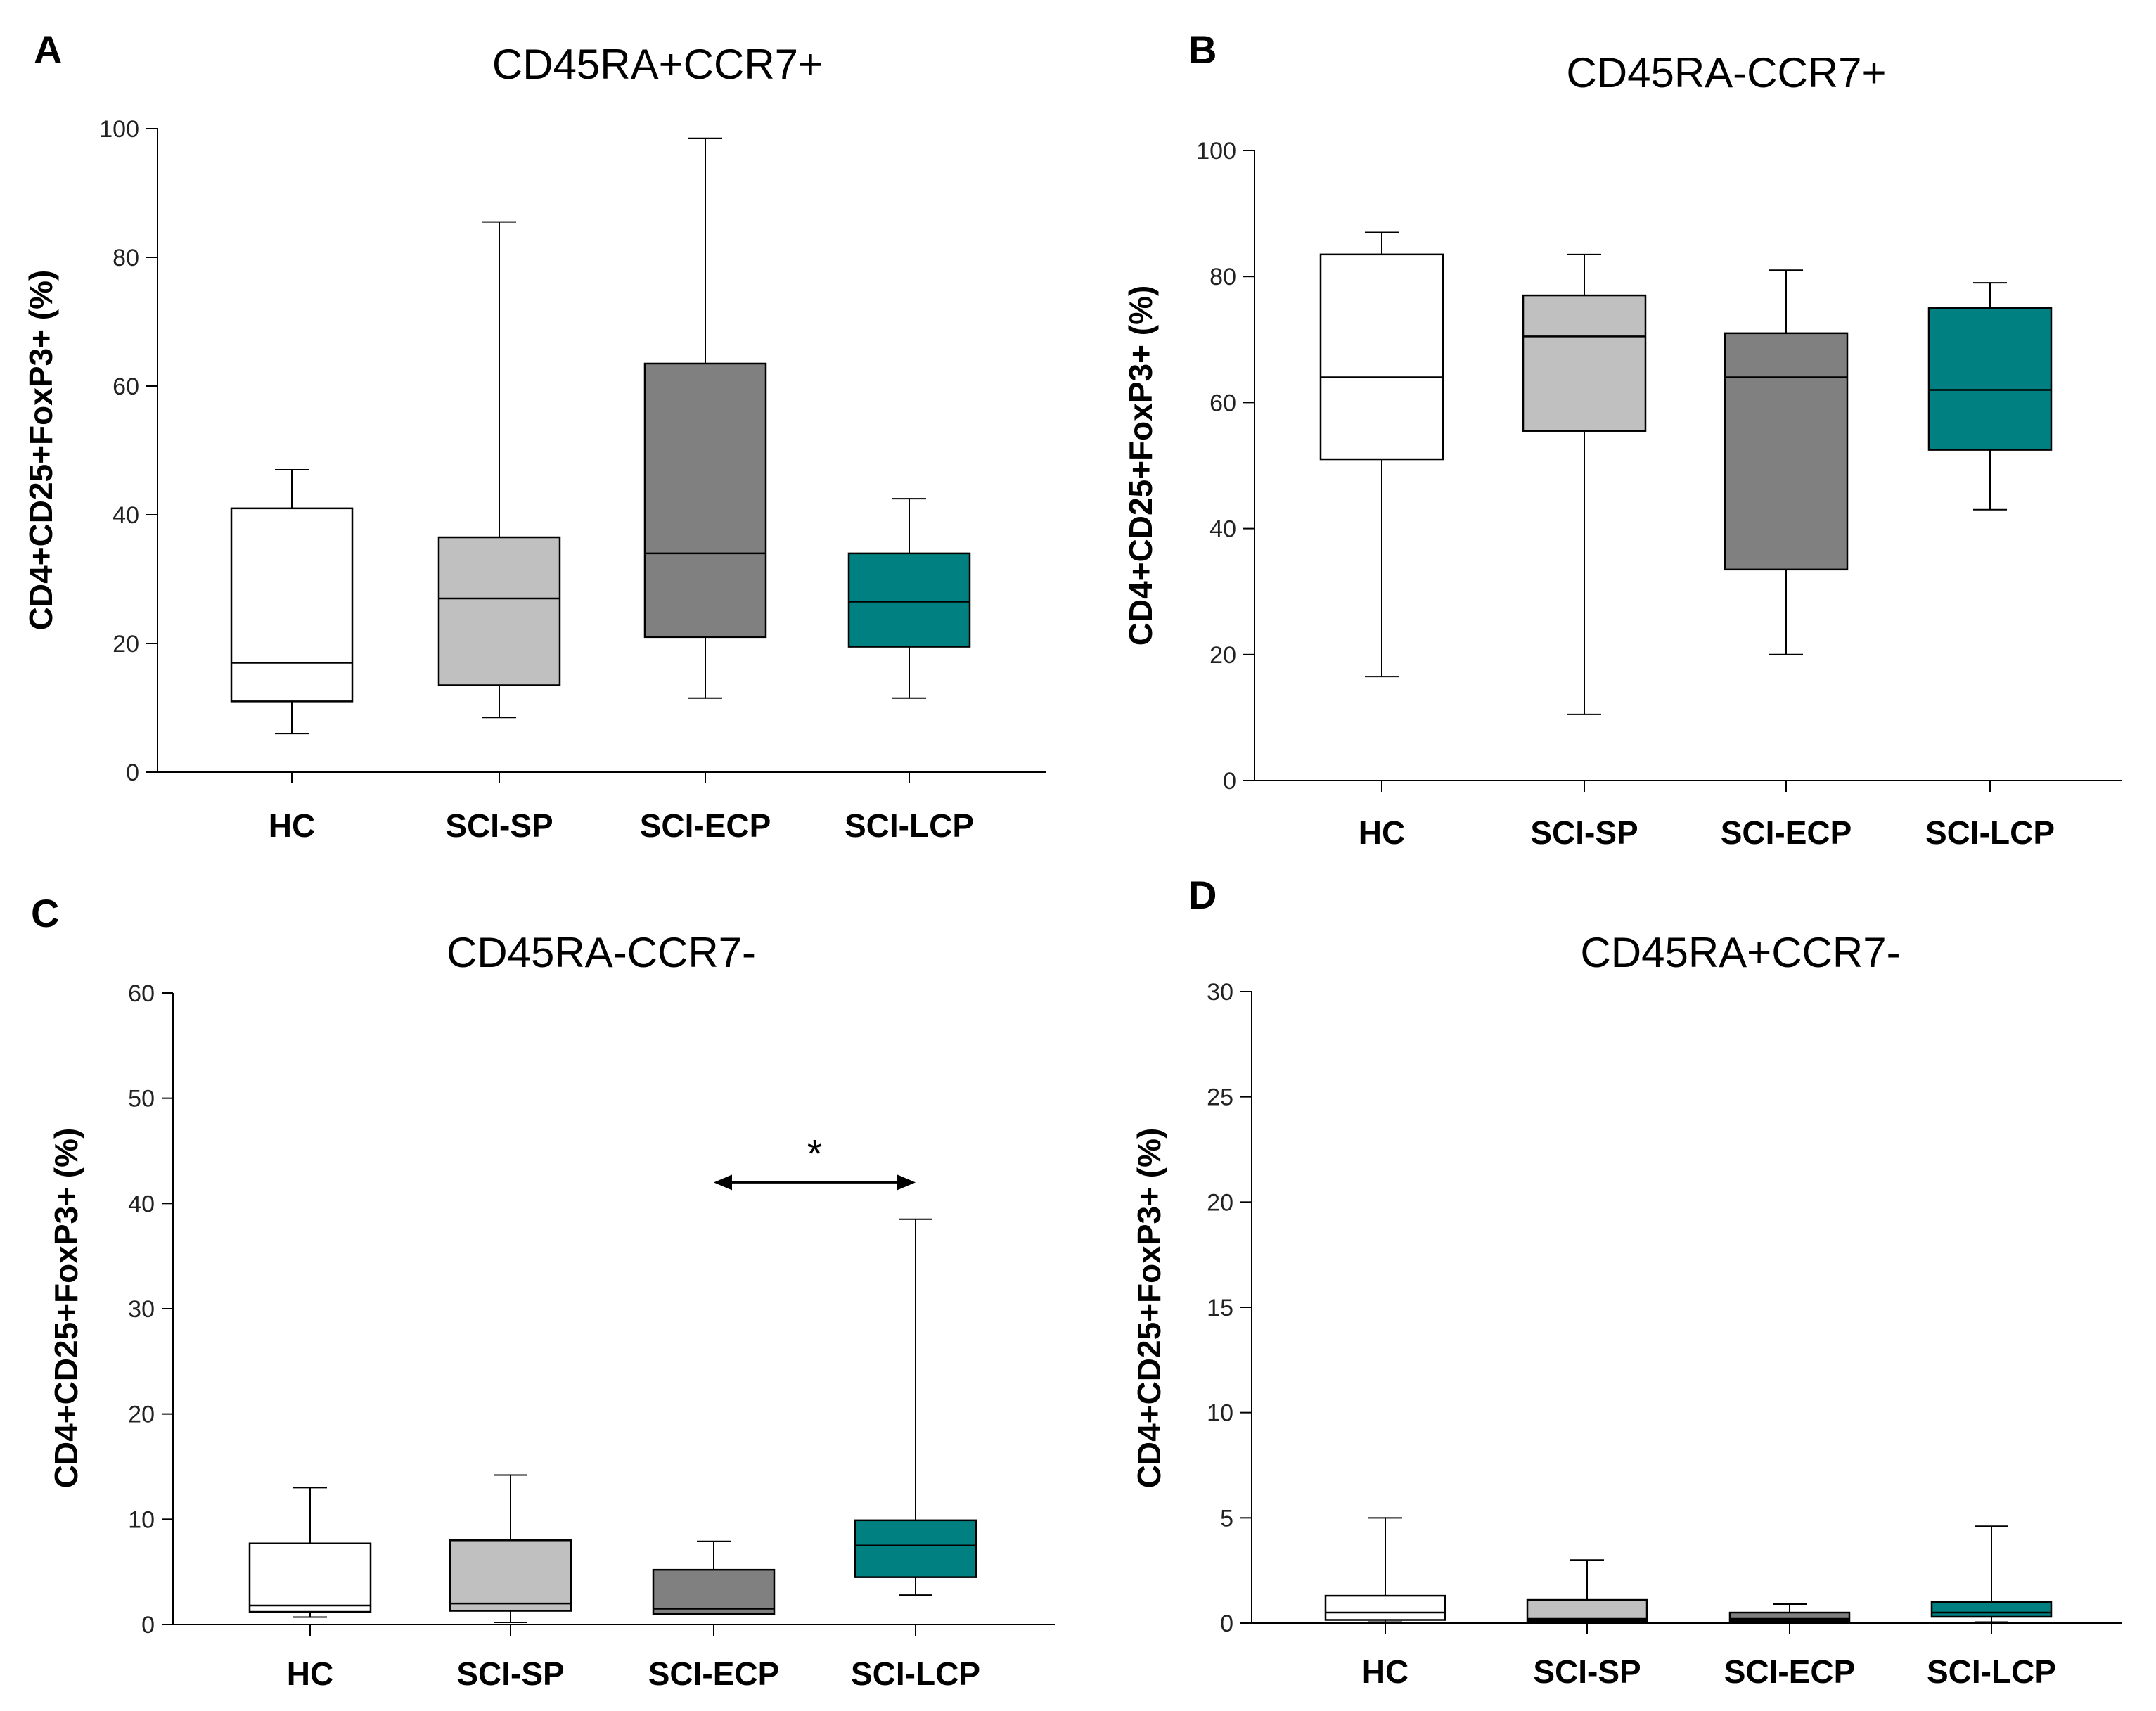 This screenshot has height=1711, width=2156. Describe the element at coordinates (723, 1182) in the screenshot. I see `arrow-left-icon` at that location.